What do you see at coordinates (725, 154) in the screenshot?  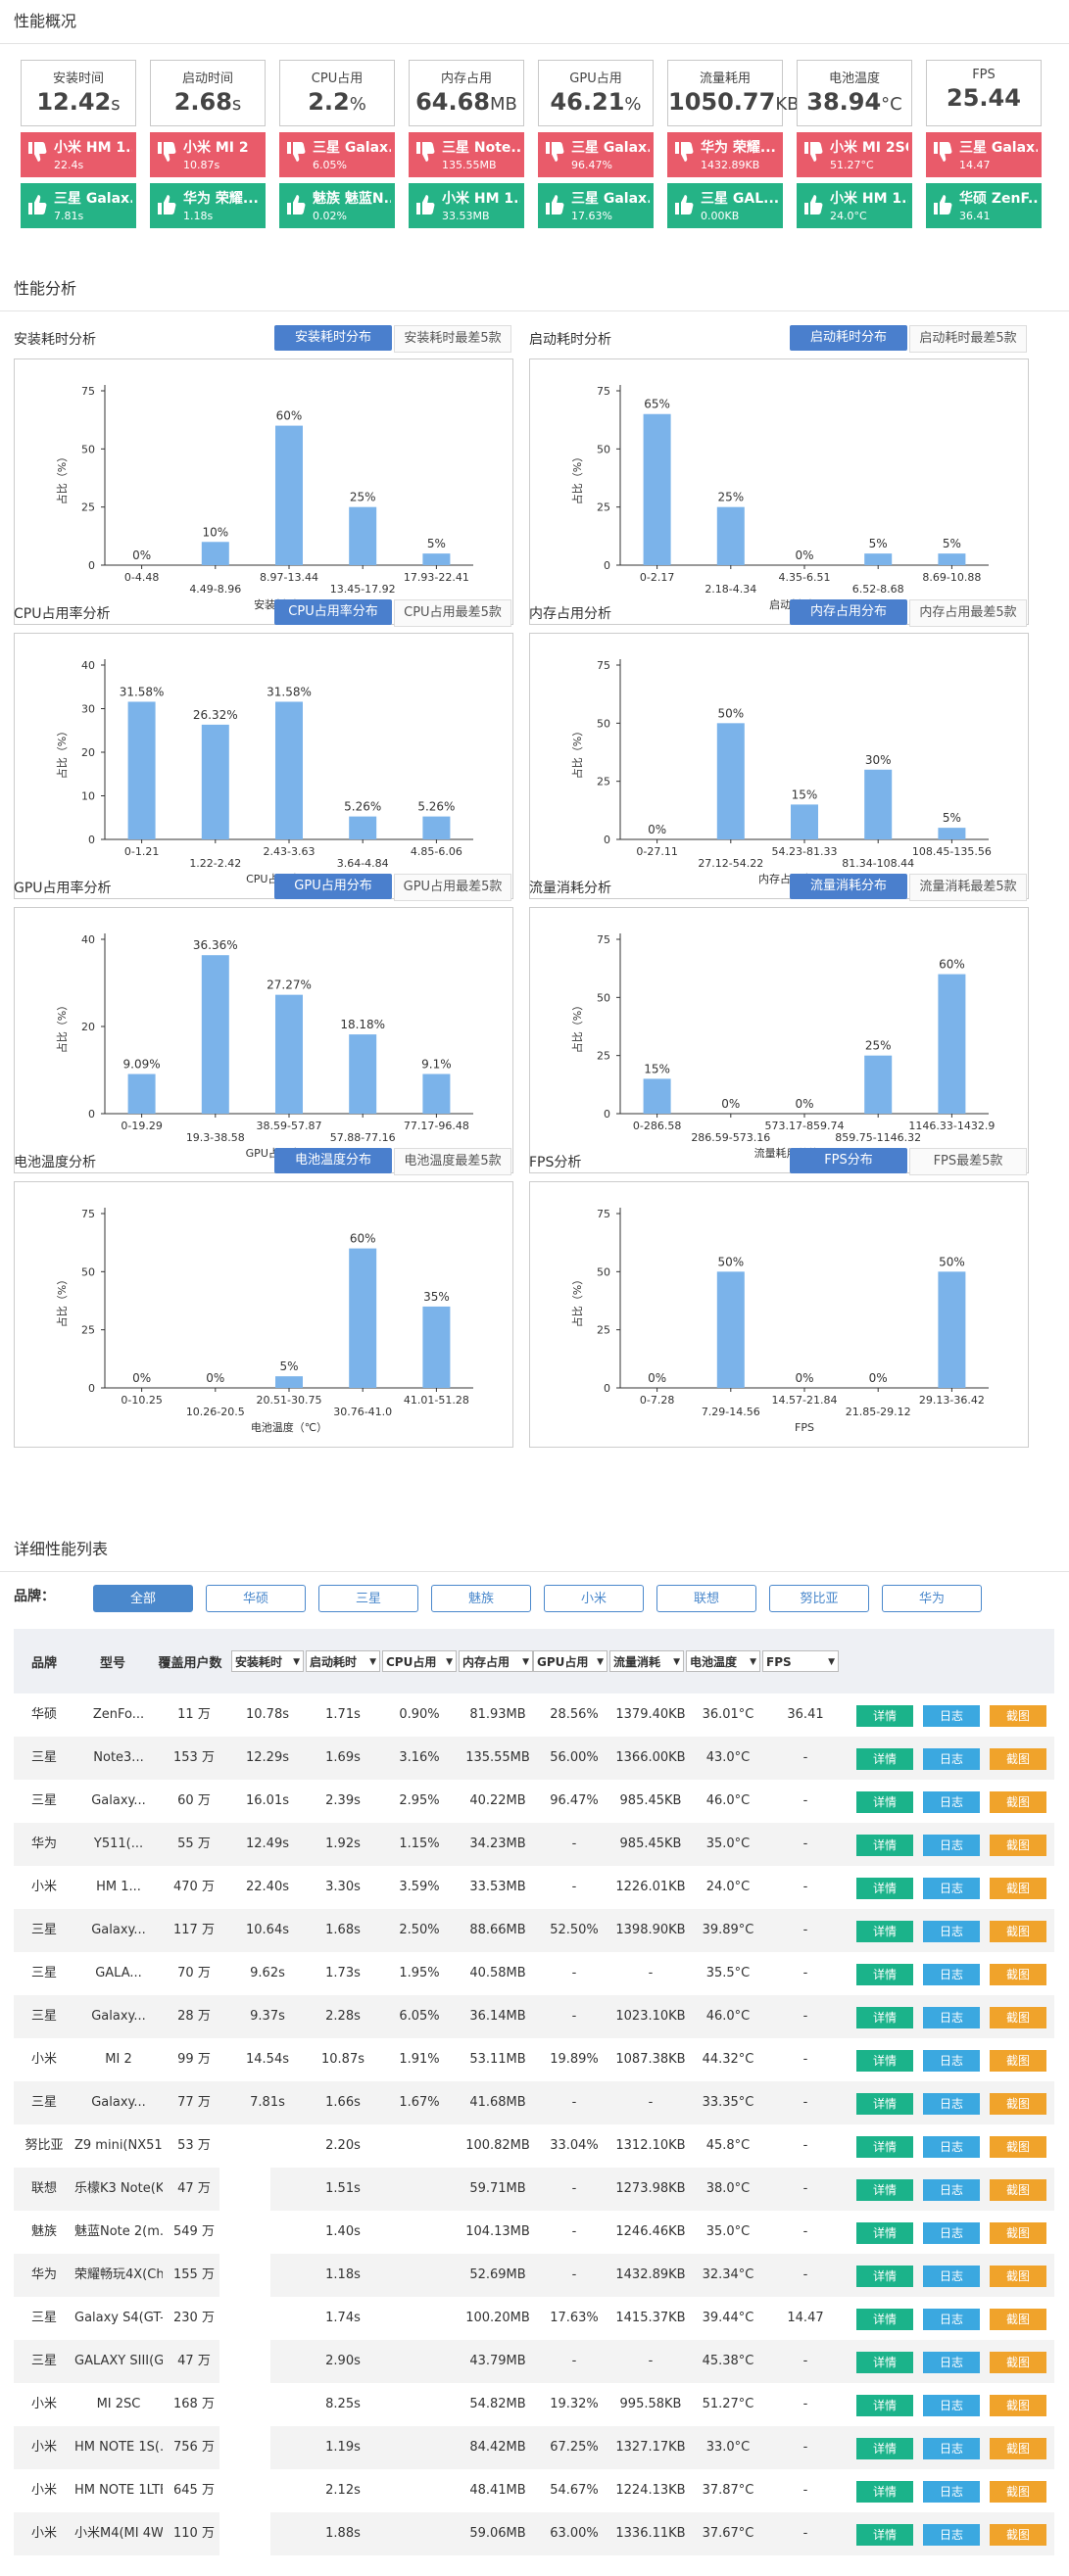 I see `worst-device-badge: 华为 荣耀... 1432.89KB` at bounding box center [725, 154].